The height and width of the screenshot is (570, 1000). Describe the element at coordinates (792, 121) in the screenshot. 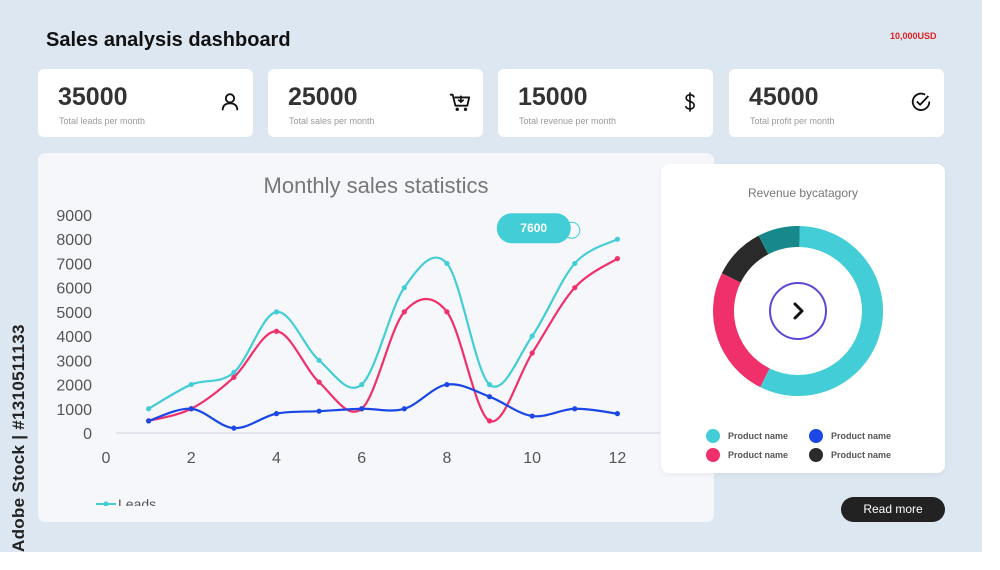

I see `stat-label: Total profit per month` at that location.